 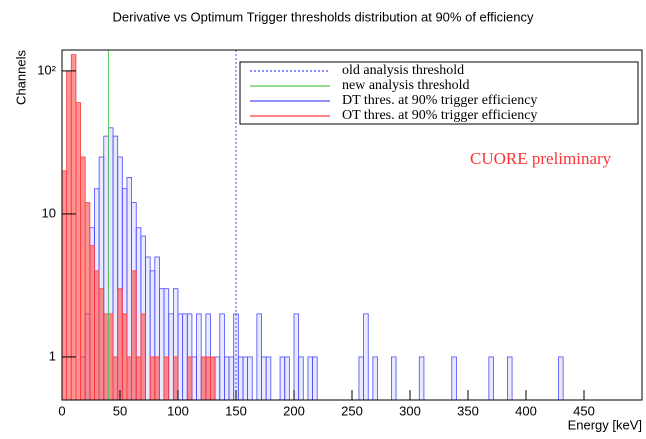 I want to click on x-tick-label: 100, so click(x=178, y=410).